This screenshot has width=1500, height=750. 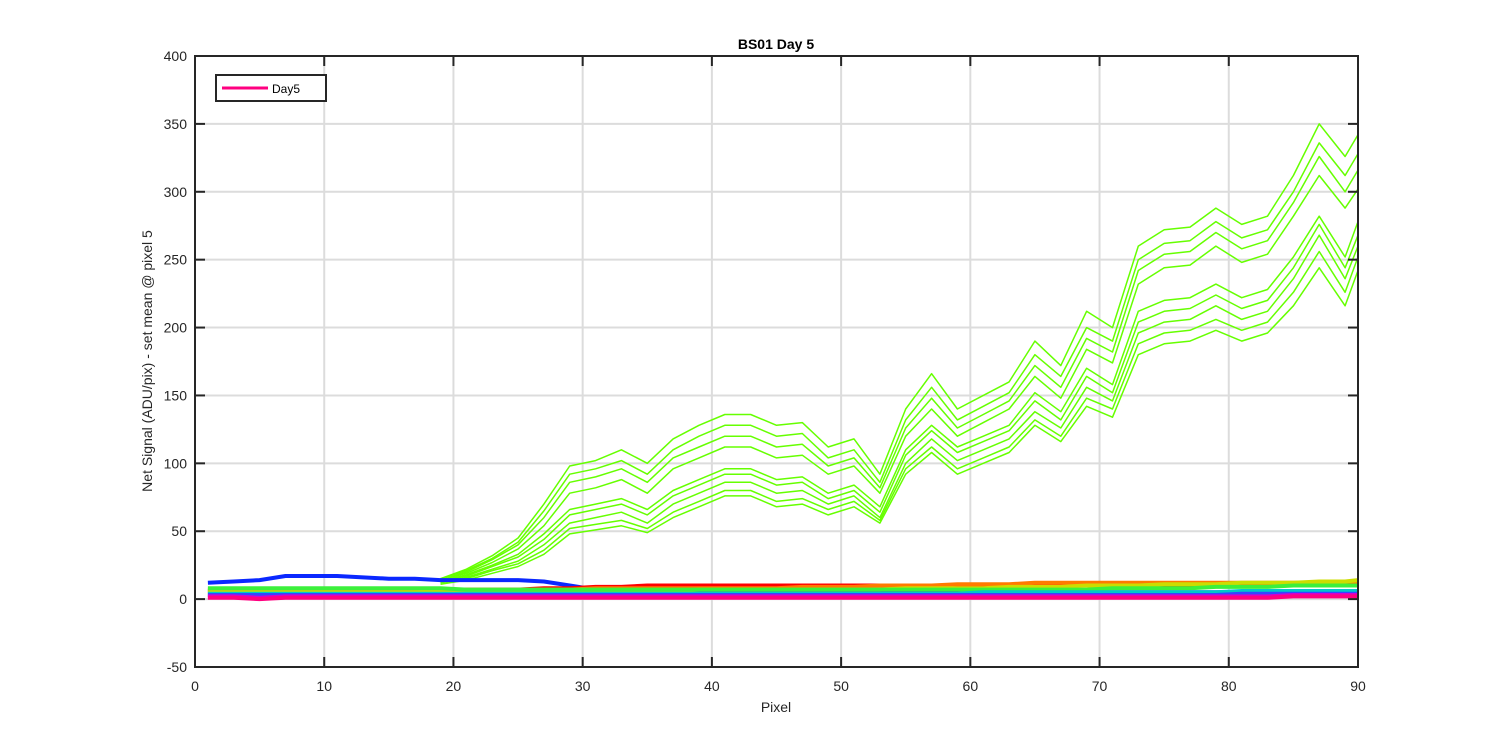 What do you see at coordinates (1358, 686) in the screenshot?
I see `x-tick-label: 90` at bounding box center [1358, 686].